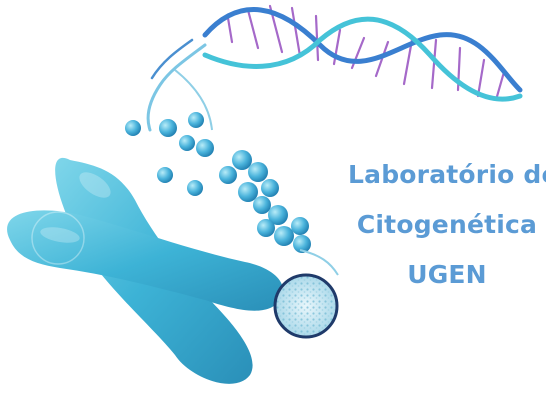 This screenshot has height=407, width=546. I want to click on lab-title-line-2: Citogenética, so click(447, 224).